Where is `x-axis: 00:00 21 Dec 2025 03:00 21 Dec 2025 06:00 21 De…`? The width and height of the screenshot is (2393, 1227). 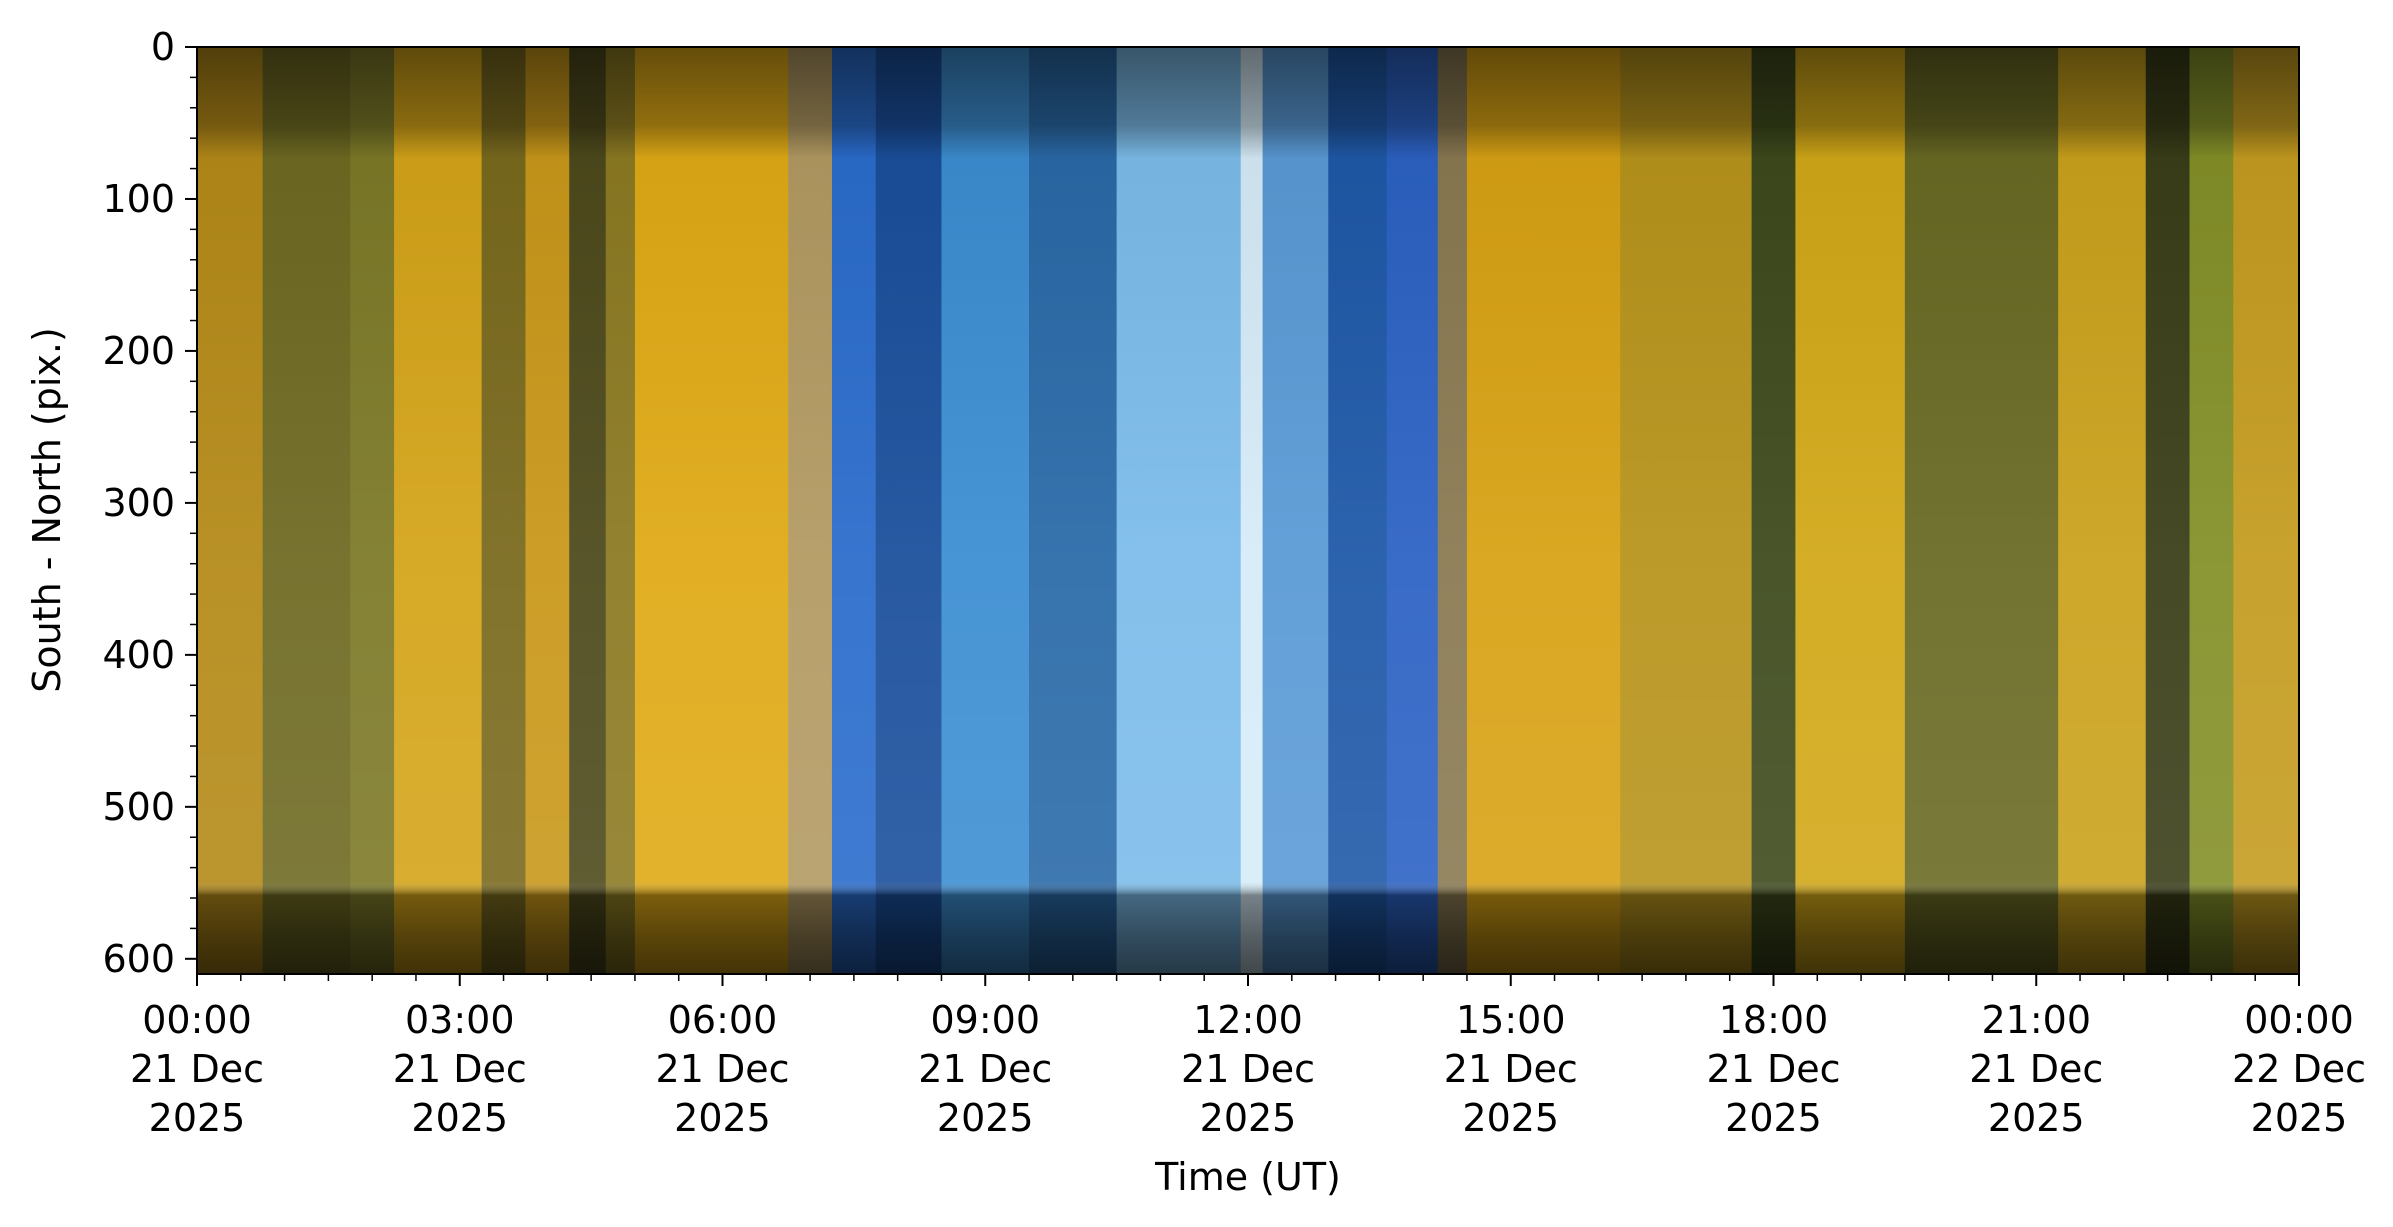 x-axis: 00:00 21 Dec 2025 03:00 21 Dec 2025 06:00 21 De… is located at coordinates (1248, 1057).